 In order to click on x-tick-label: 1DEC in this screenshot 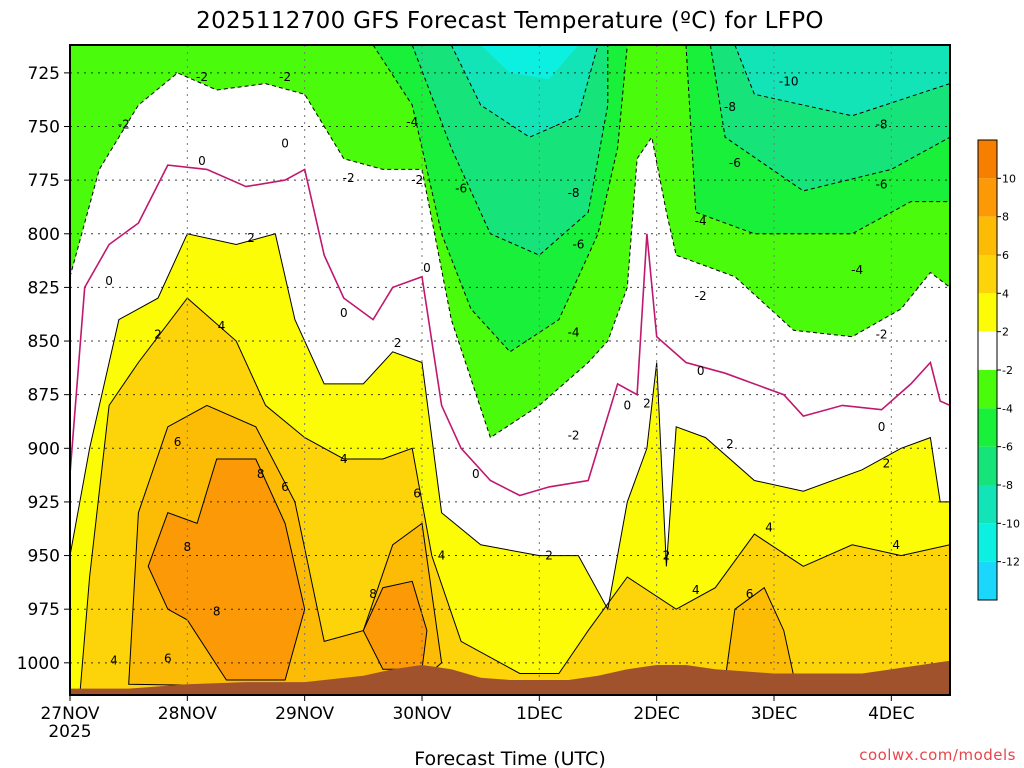, I will do `click(539, 714)`.